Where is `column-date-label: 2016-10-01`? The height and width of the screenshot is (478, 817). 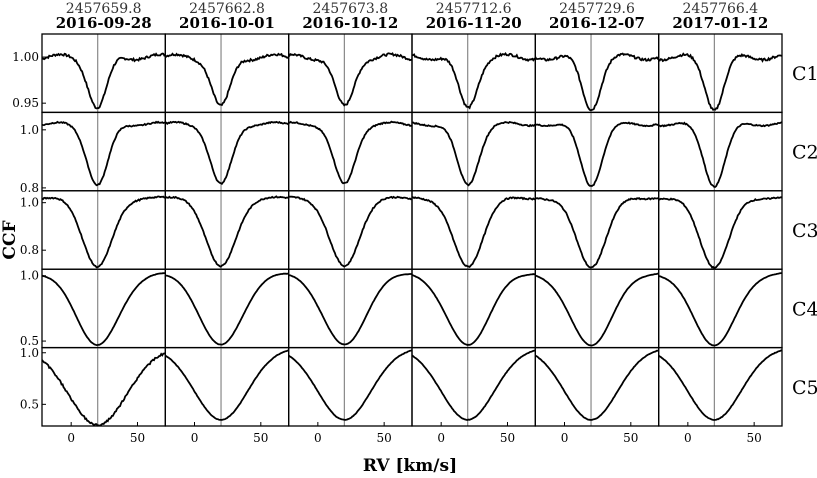 column-date-label: 2016-10-01 is located at coordinates (227, 23).